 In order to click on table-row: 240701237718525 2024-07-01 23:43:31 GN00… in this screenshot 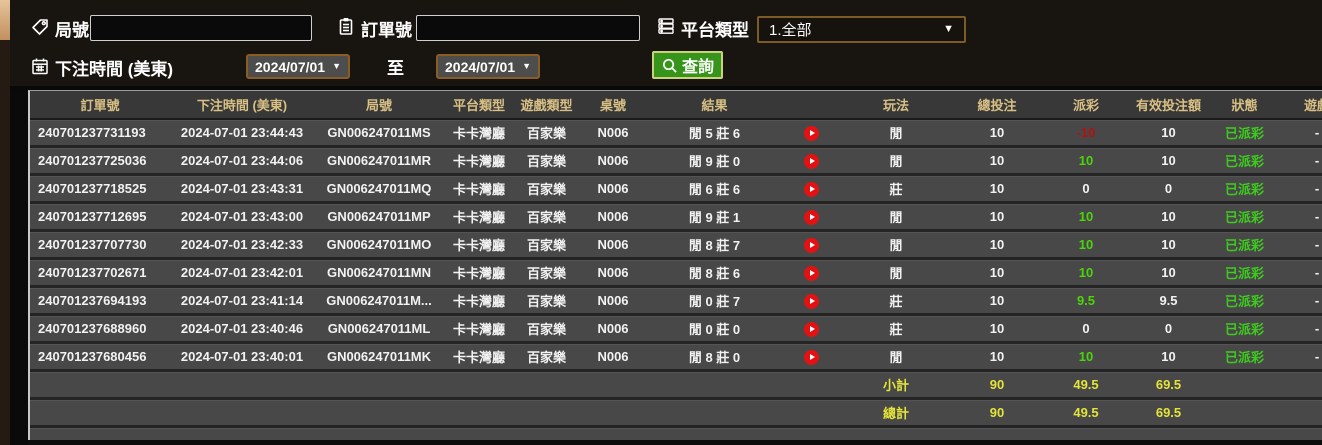, I will do `click(676, 190)`.